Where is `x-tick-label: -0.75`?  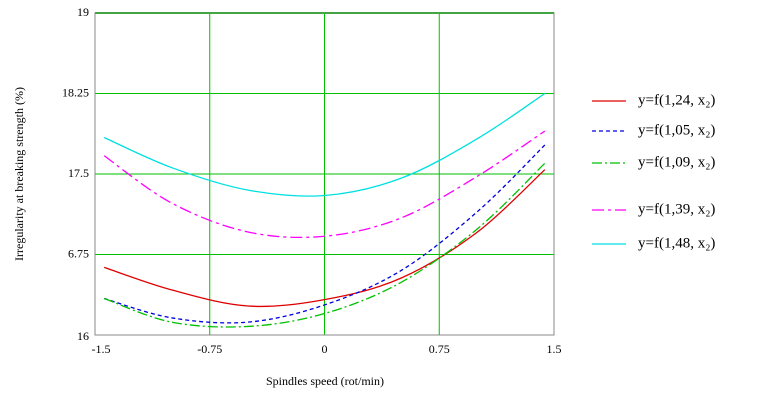
x-tick-label: -0.75 is located at coordinates (209, 349).